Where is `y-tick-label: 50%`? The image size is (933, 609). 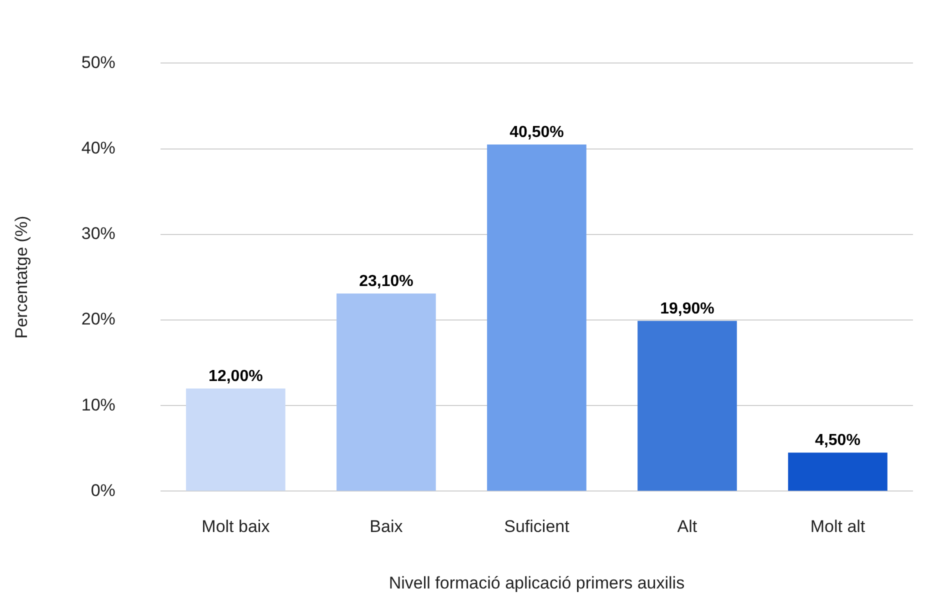 y-tick-label: 50% is located at coordinates (98, 62).